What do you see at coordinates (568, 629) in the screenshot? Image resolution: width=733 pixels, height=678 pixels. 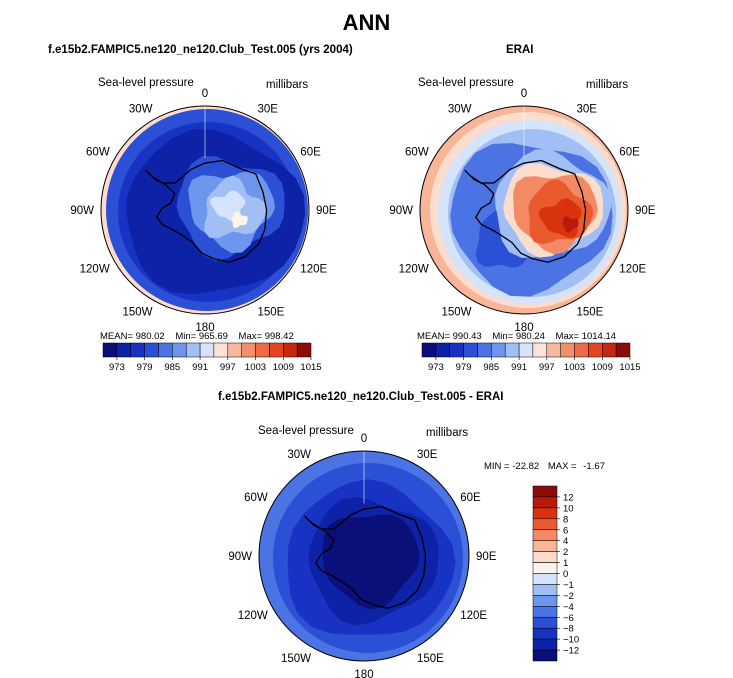 I see `panel3-colorbar-tick-label: −8` at bounding box center [568, 629].